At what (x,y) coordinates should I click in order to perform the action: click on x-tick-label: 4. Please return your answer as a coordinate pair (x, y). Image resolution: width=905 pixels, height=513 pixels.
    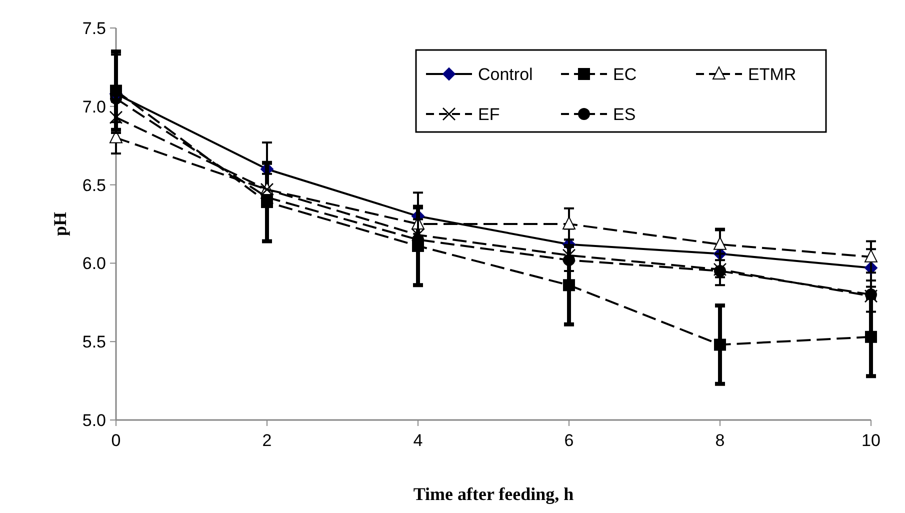
    Looking at the image, I should click on (418, 440).